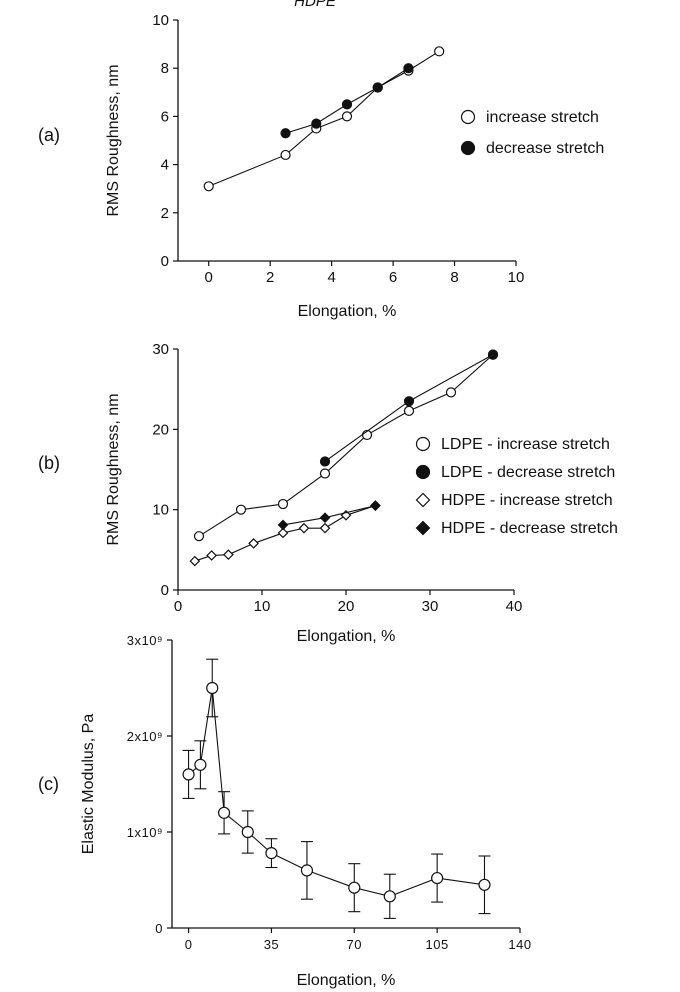 The image size is (680, 992). I want to click on x-tick-label: 30, so click(430, 606).